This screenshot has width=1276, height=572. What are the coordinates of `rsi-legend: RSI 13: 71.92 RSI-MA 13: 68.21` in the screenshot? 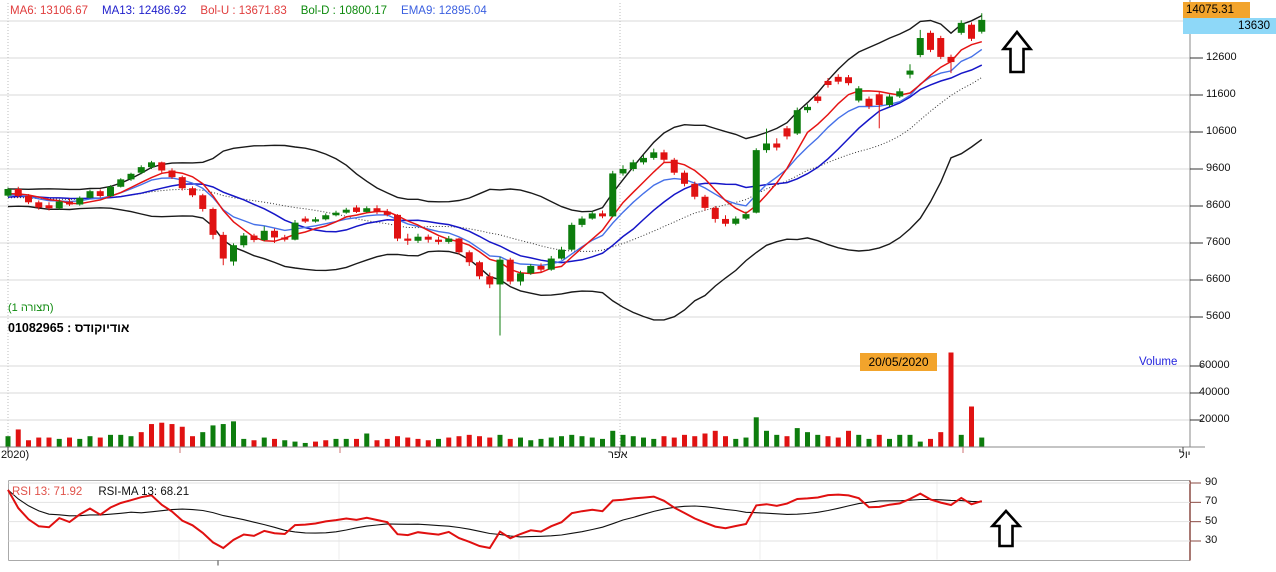 It's located at (108, 492).